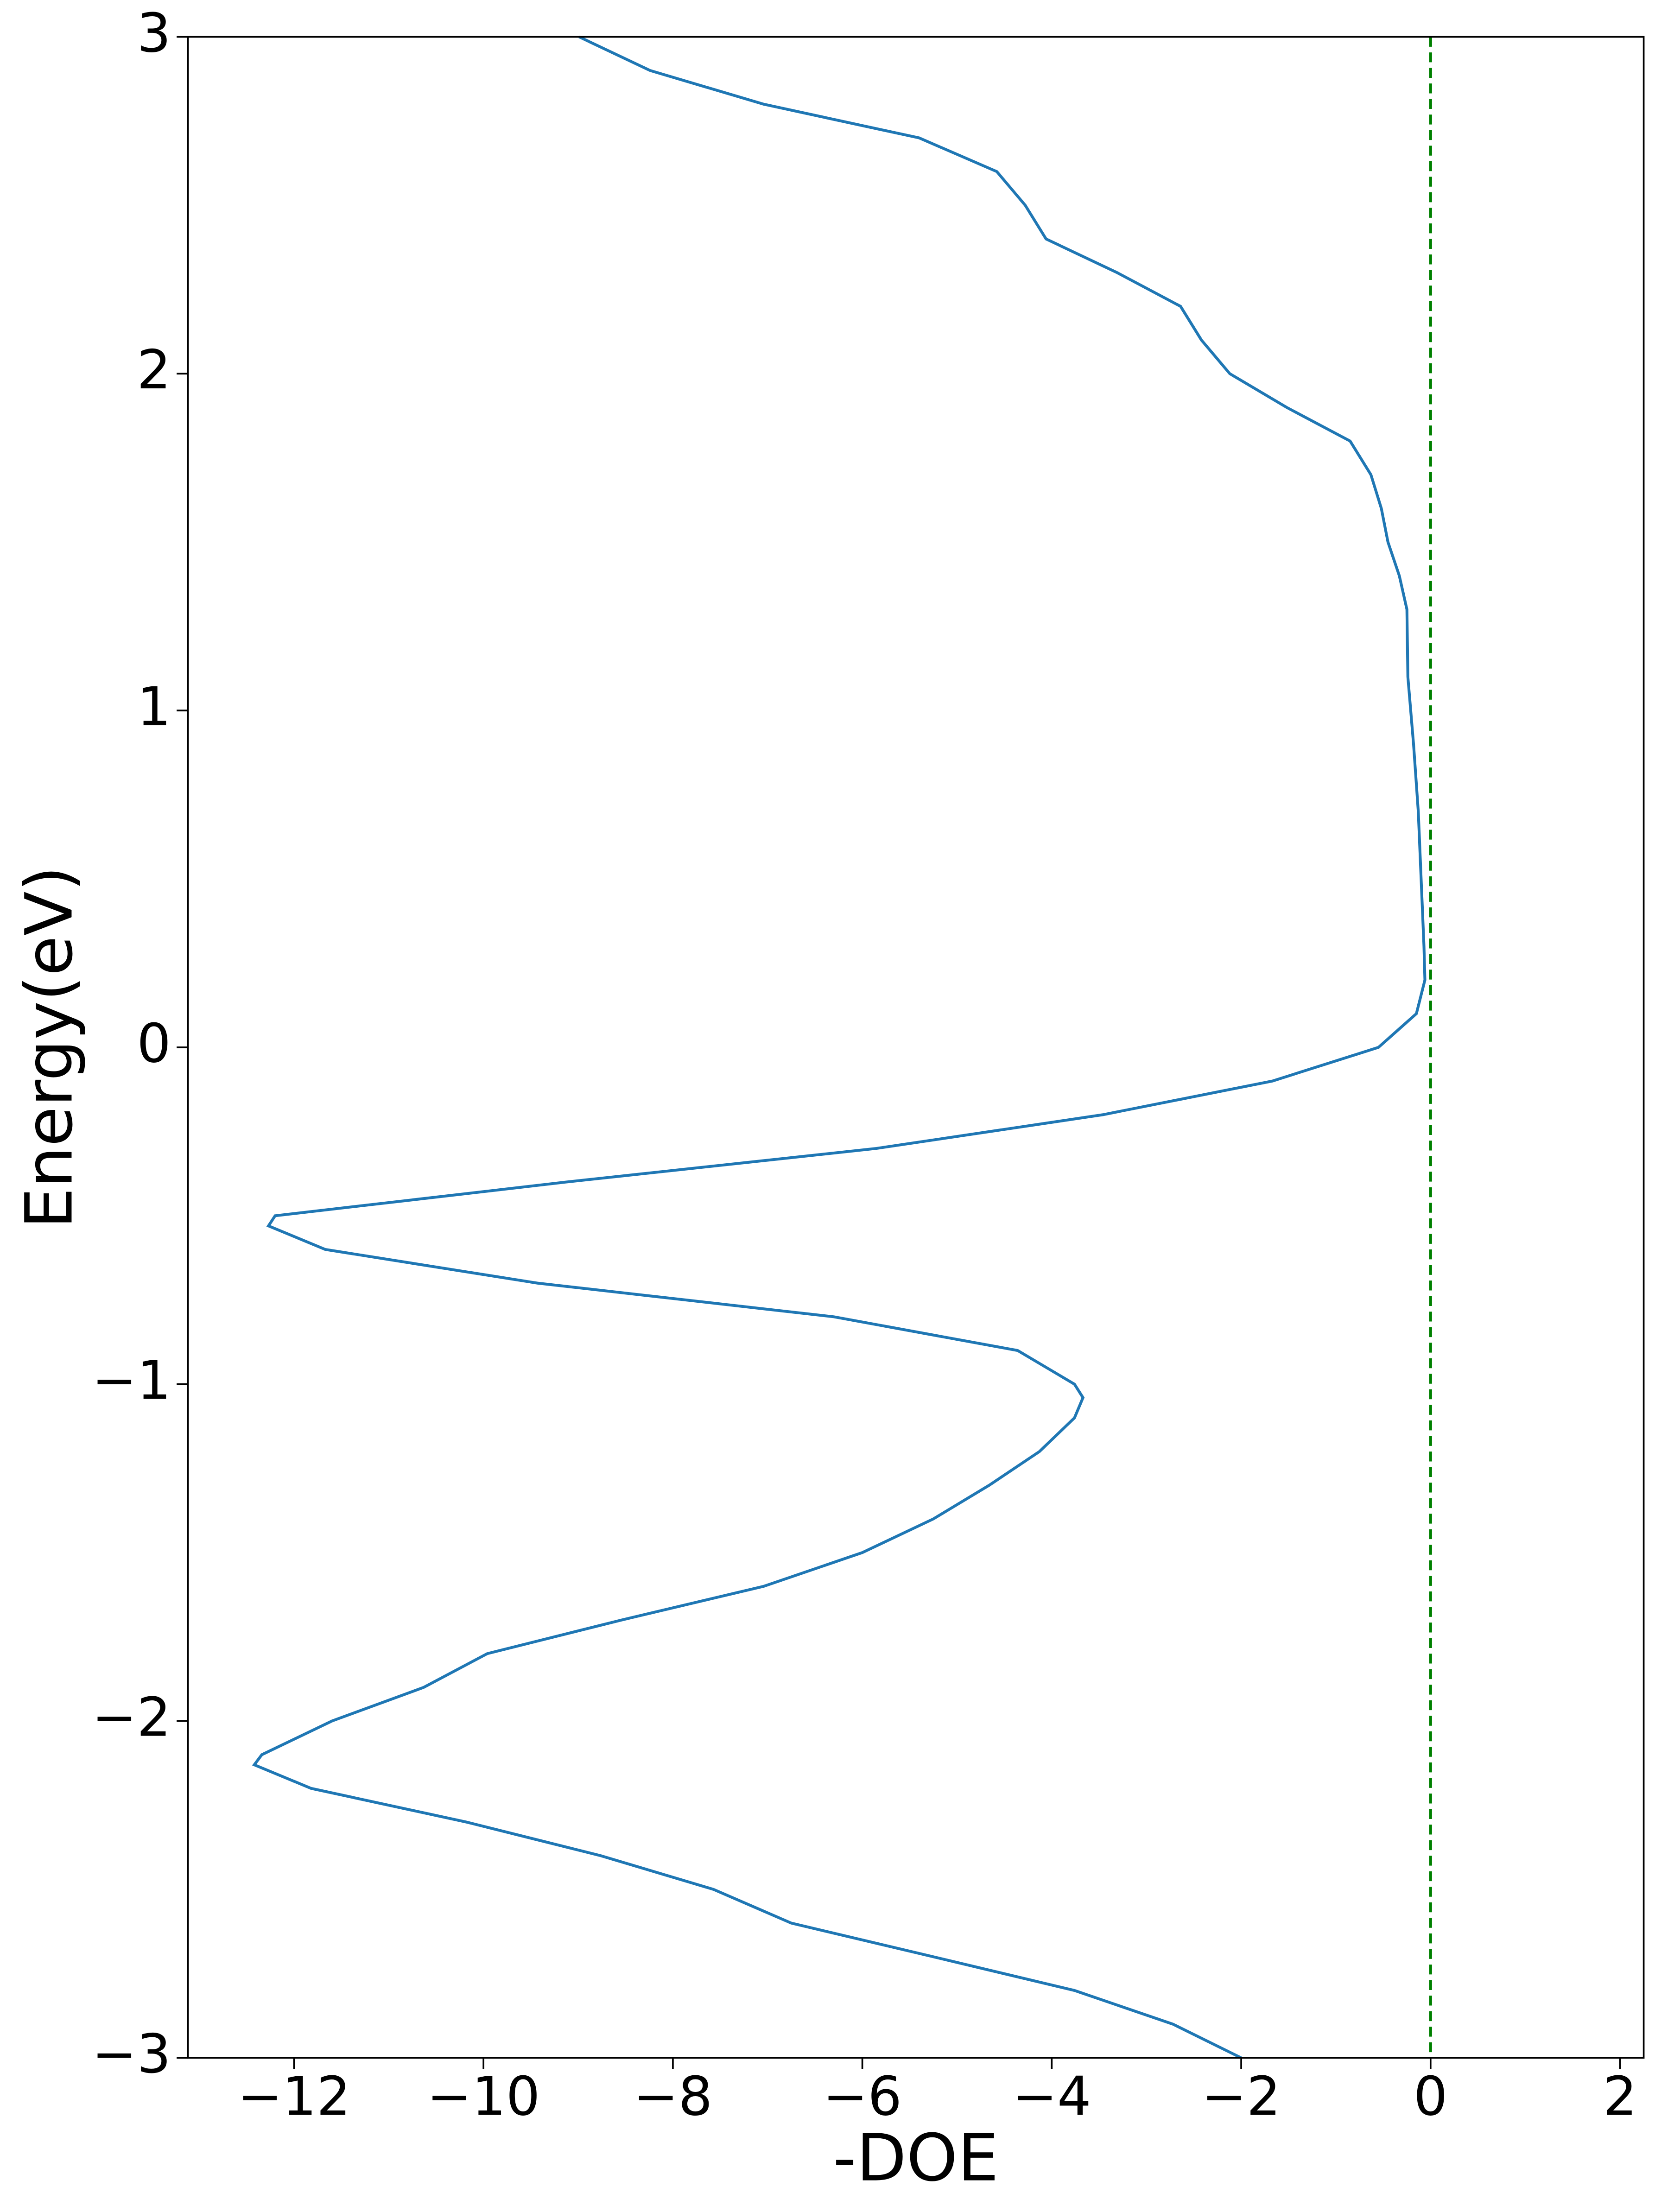 Image resolution: width=1655 pixels, height=2212 pixels. What do you see at coordinates (1051, 2097) in the screenshot?
I see `x-tick-label: −4` at bounding box center [1051, 2097].